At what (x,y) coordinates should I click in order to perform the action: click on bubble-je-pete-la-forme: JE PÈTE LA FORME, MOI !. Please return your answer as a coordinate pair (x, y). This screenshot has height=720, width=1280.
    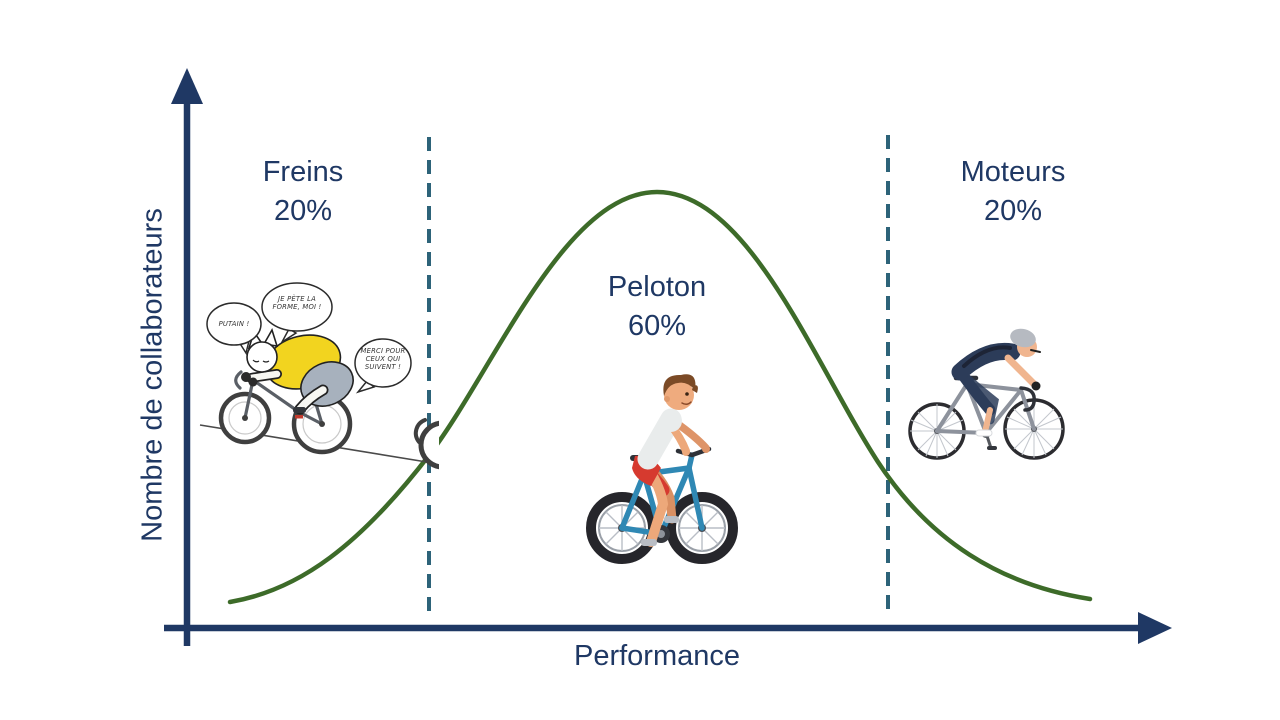
    Looking at the image, I should click on (297, 303).